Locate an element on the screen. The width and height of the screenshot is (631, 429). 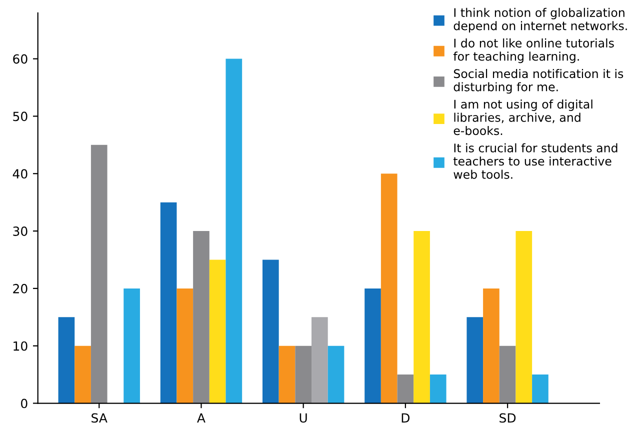
legend-label: I do not like online tutorials for teaching learning. is located at coordinates (533, 51).